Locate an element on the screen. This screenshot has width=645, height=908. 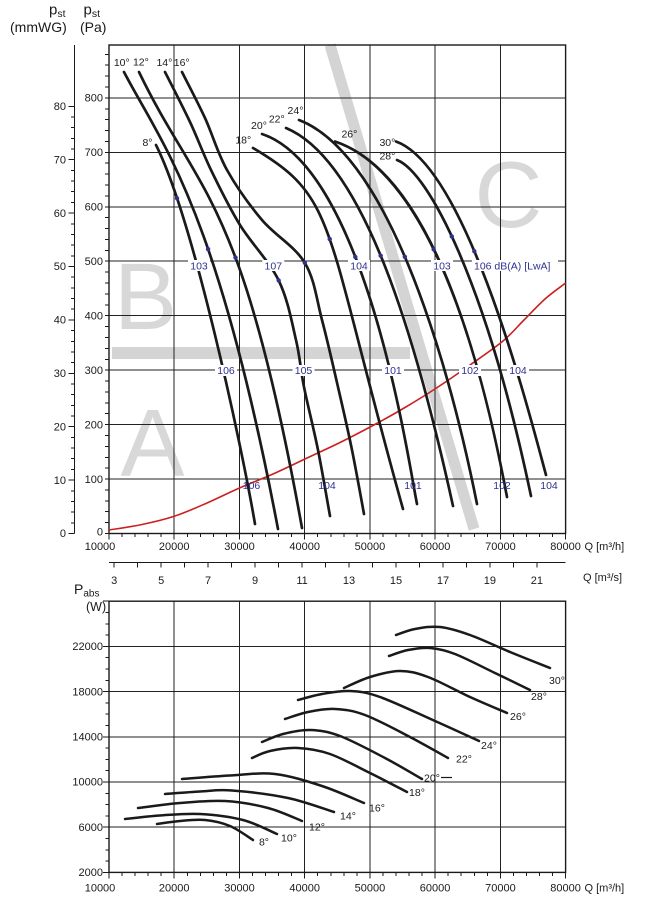
svg-text: 800 is located at coordinates (94, 99).